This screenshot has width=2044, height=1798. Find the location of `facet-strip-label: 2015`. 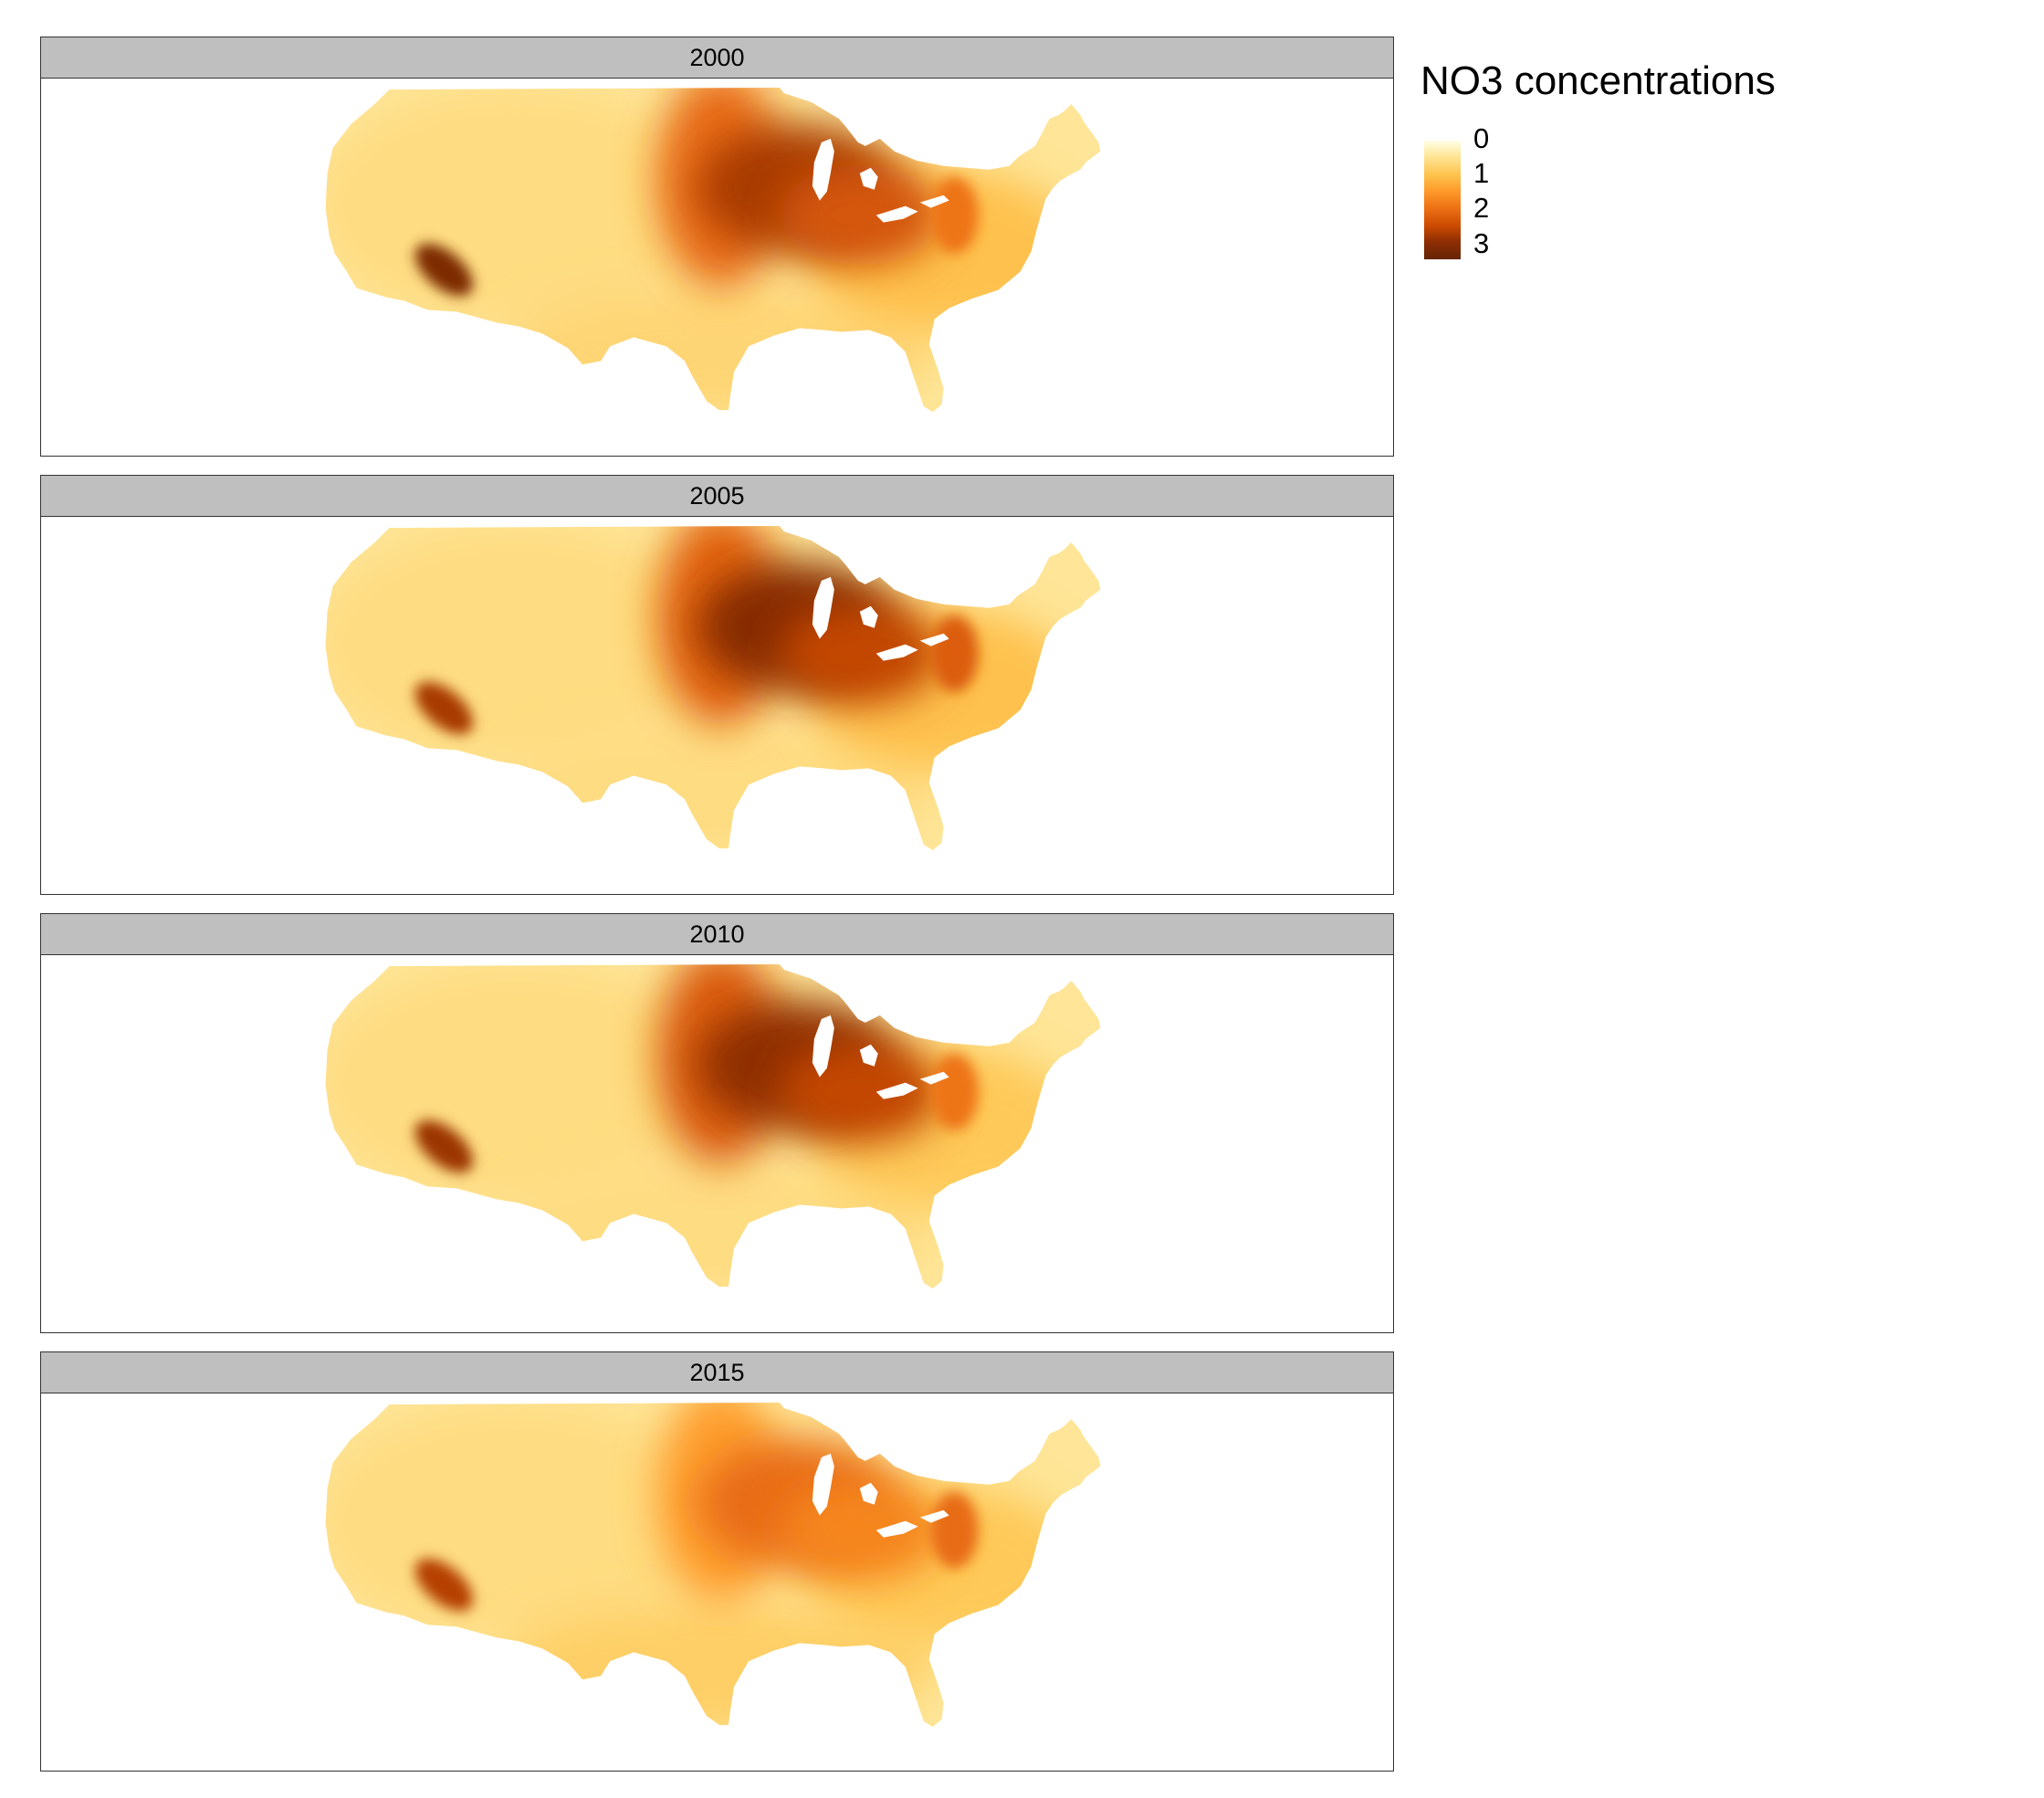

facet-strip-label: 2015 is located at coordinates (717, 1372).